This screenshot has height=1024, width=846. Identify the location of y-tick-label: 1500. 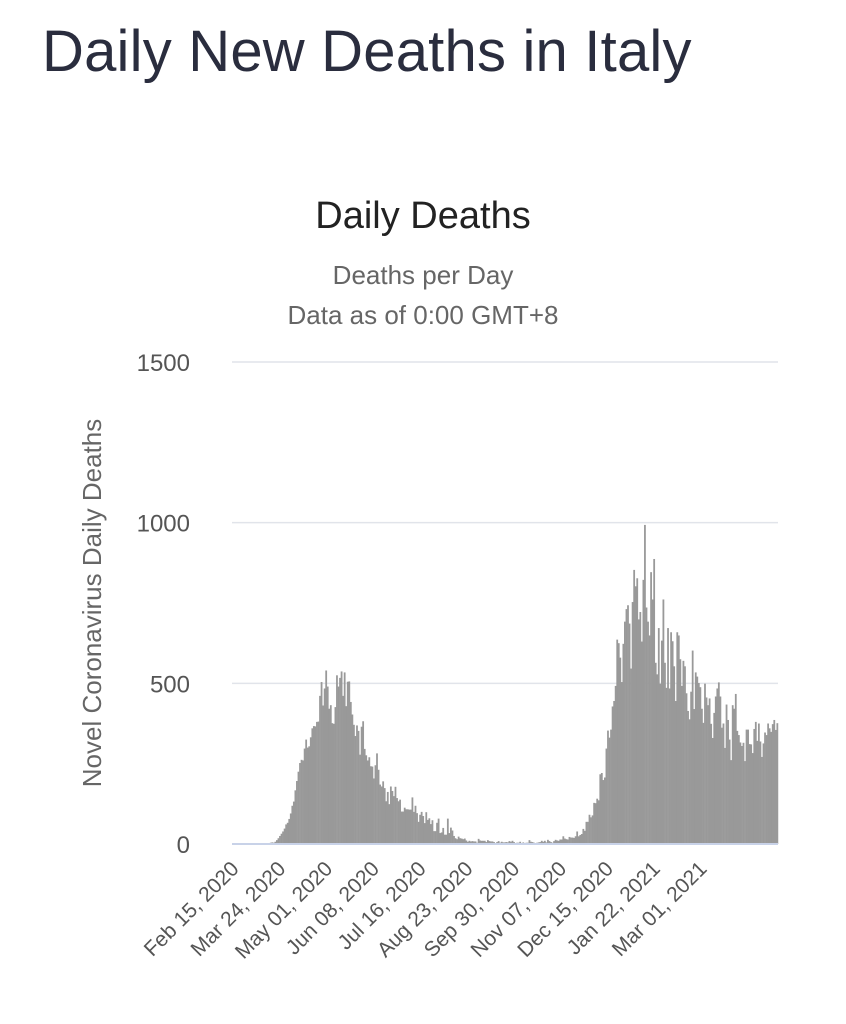
(163, 363).